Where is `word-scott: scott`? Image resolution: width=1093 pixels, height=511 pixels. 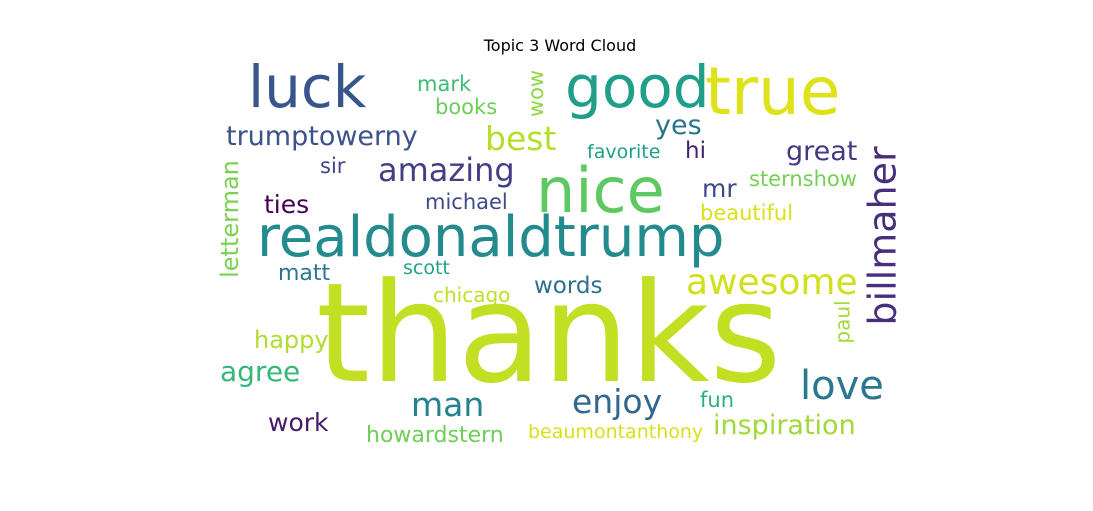 word-scott: scott is located at coordinates (426, 268).